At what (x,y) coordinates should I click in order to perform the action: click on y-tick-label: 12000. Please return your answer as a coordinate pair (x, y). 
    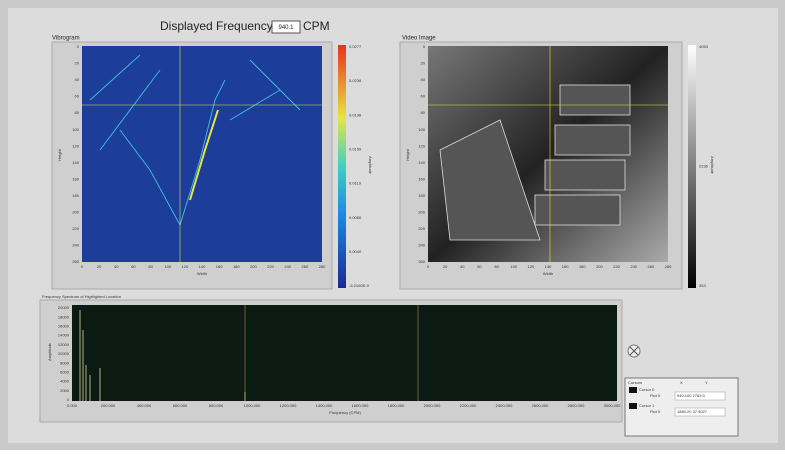
    Looking at the image, I should click on (64, 344).